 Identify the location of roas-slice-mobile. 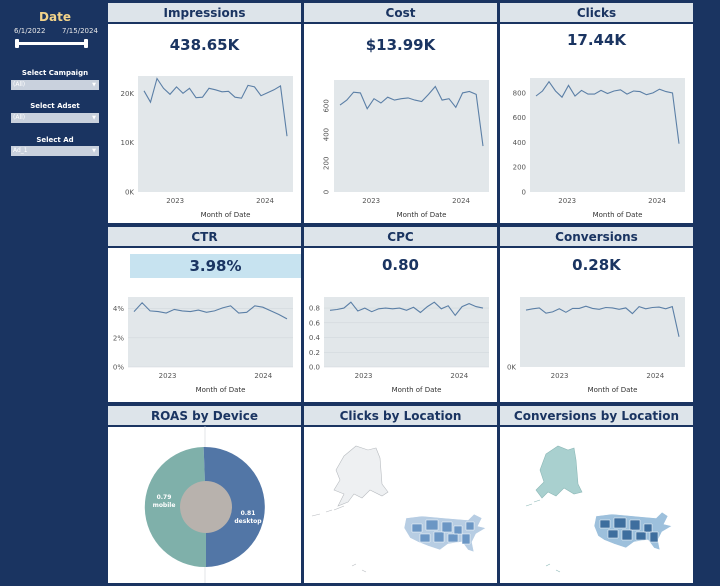
(175, 507).